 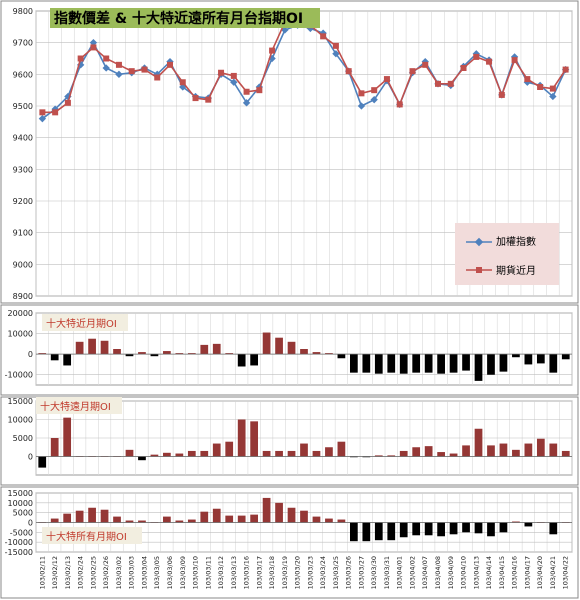 I want to click on x-tick-label: 103/03/24, so click(x=323, y=572).